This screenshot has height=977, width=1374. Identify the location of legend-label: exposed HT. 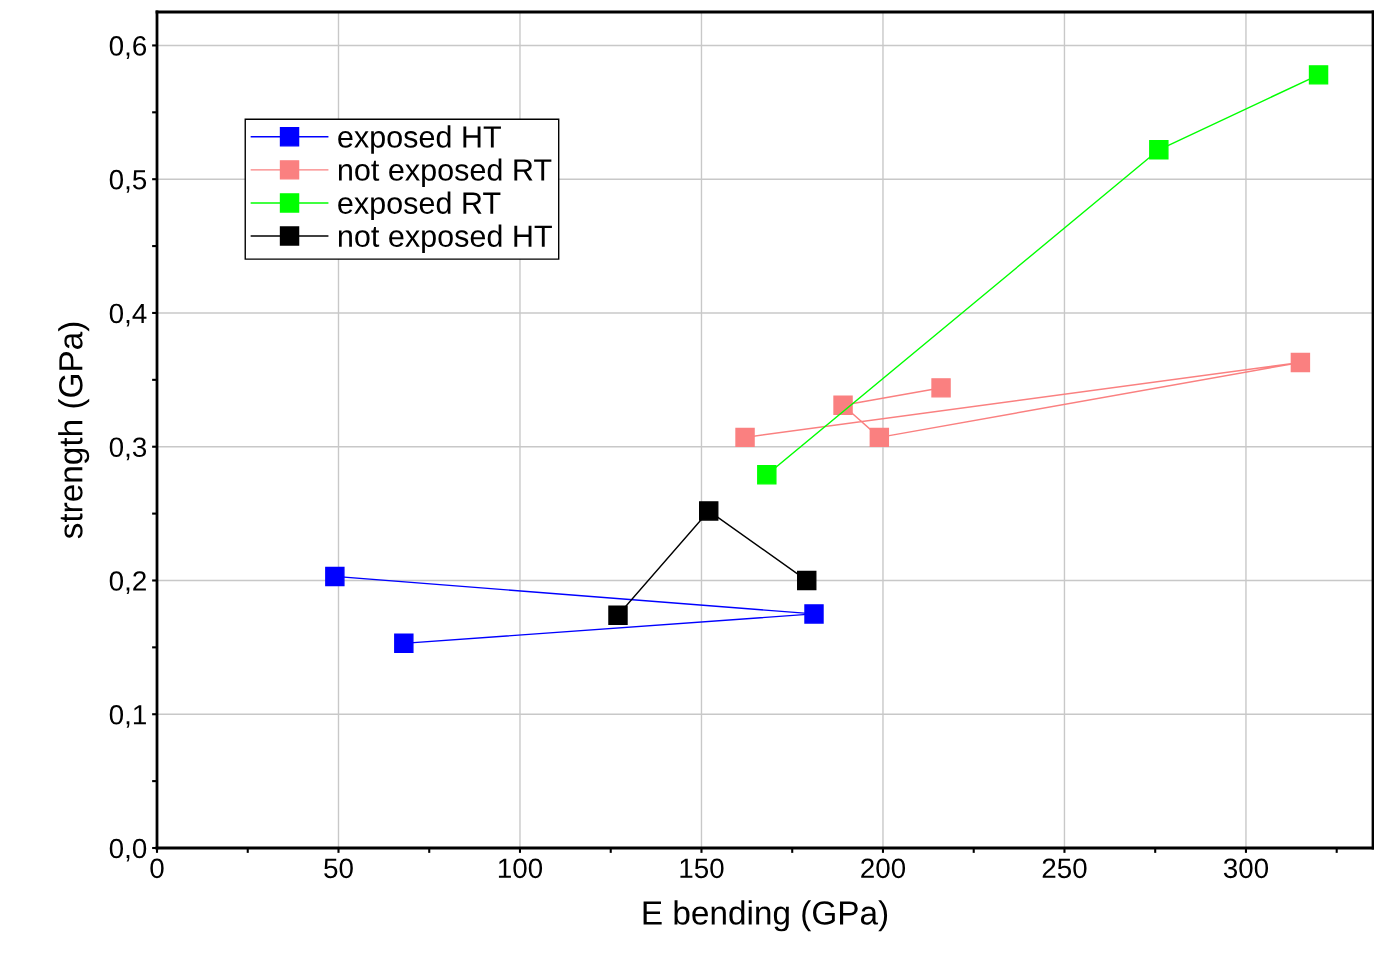
(419, 139).